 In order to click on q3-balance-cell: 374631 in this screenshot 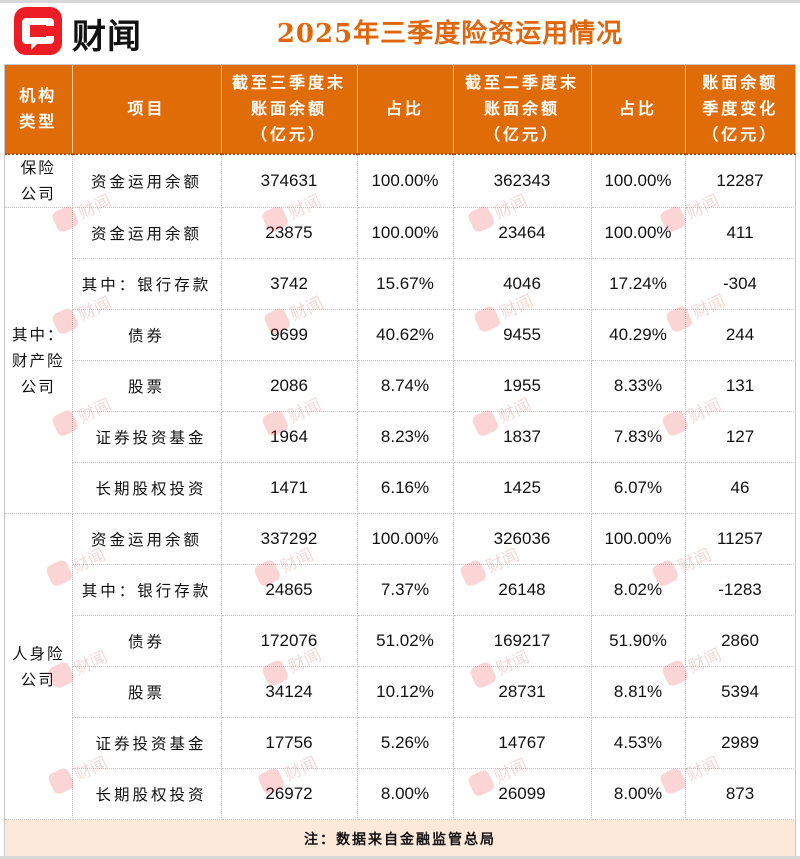, I will do `click(289, 180)`.